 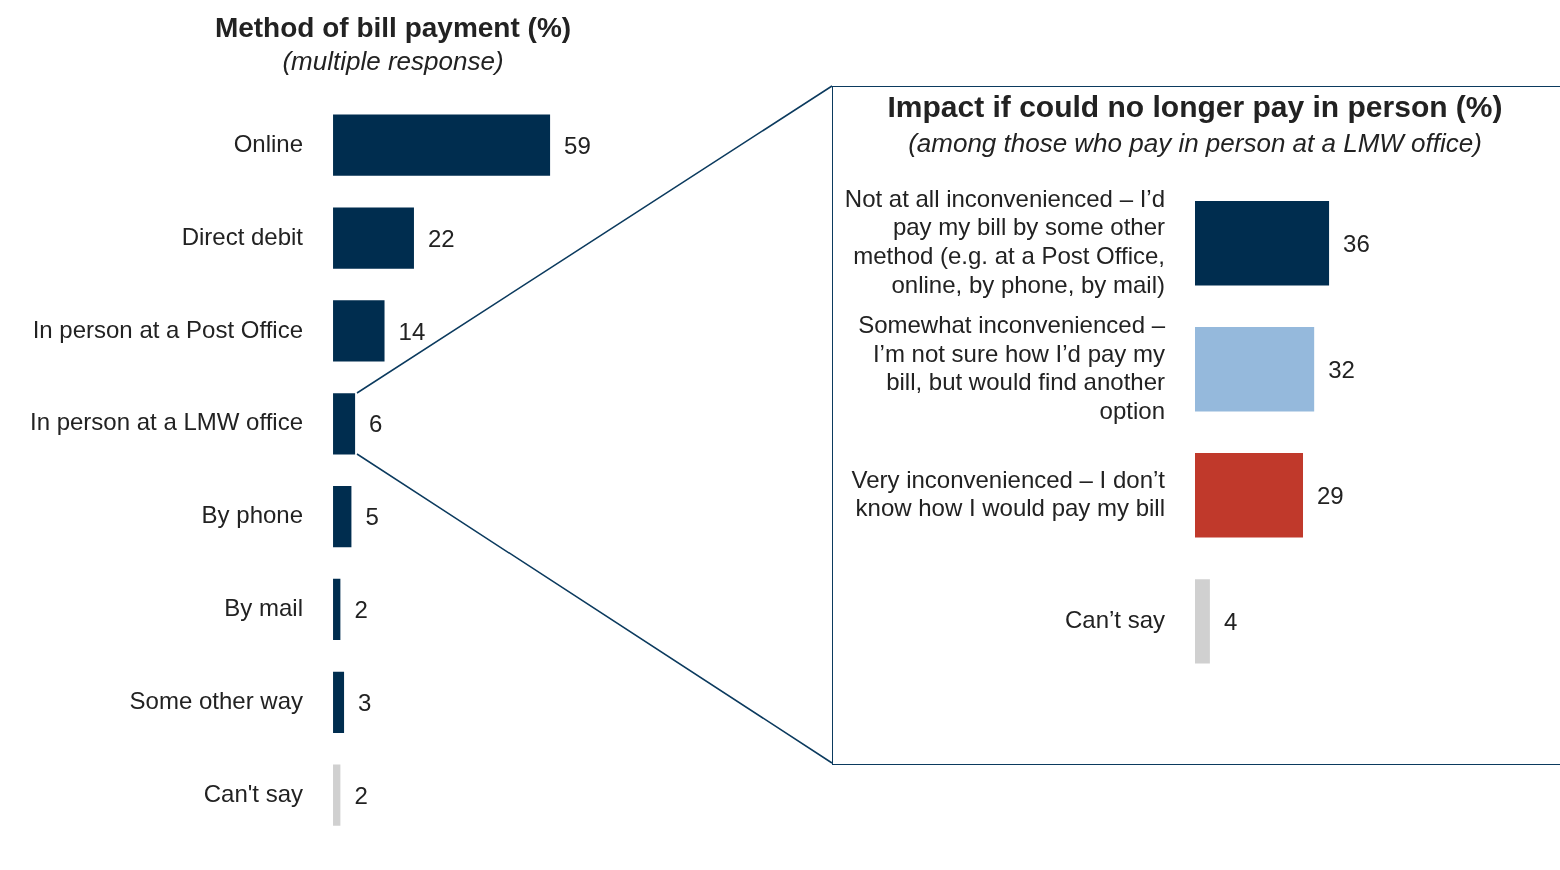 I want to click on data-label: 22, so click(x=441, y=238).